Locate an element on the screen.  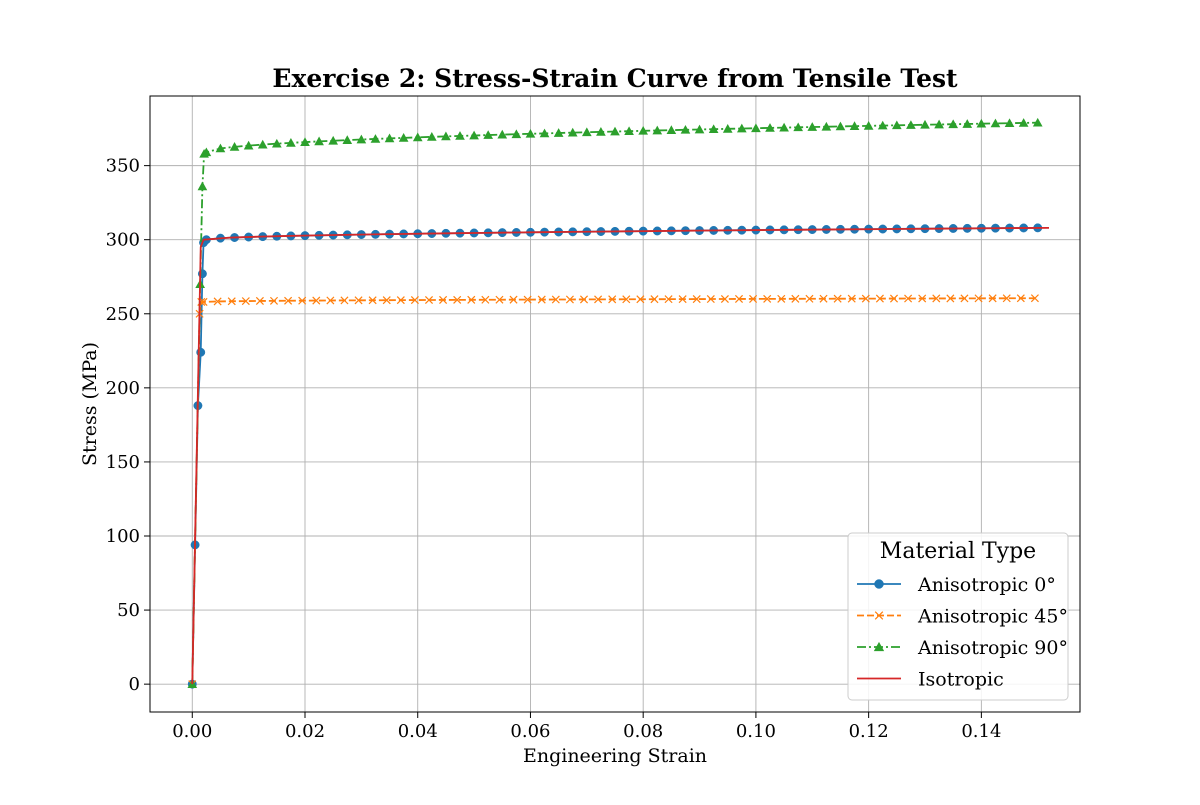
legend-box is located at coordinates (958, 616).